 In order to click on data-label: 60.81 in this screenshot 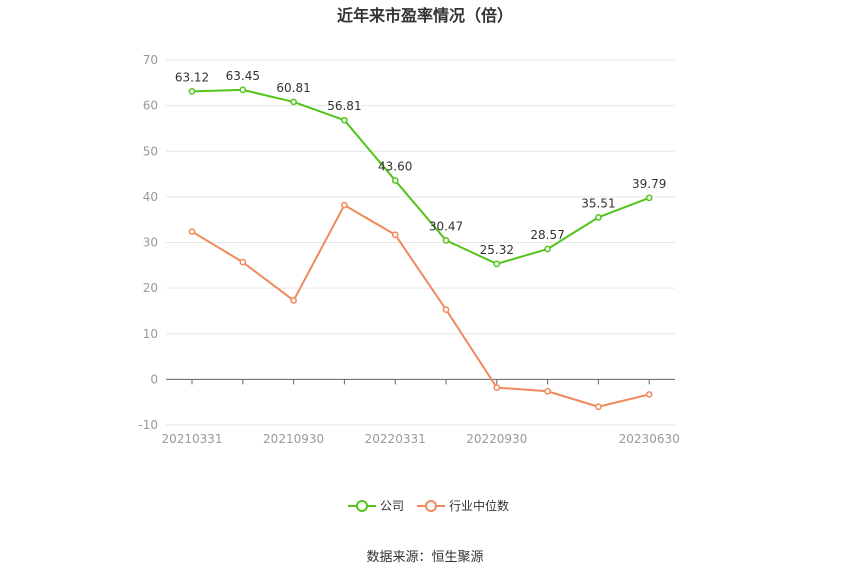, I will do `click(293, 88)`.